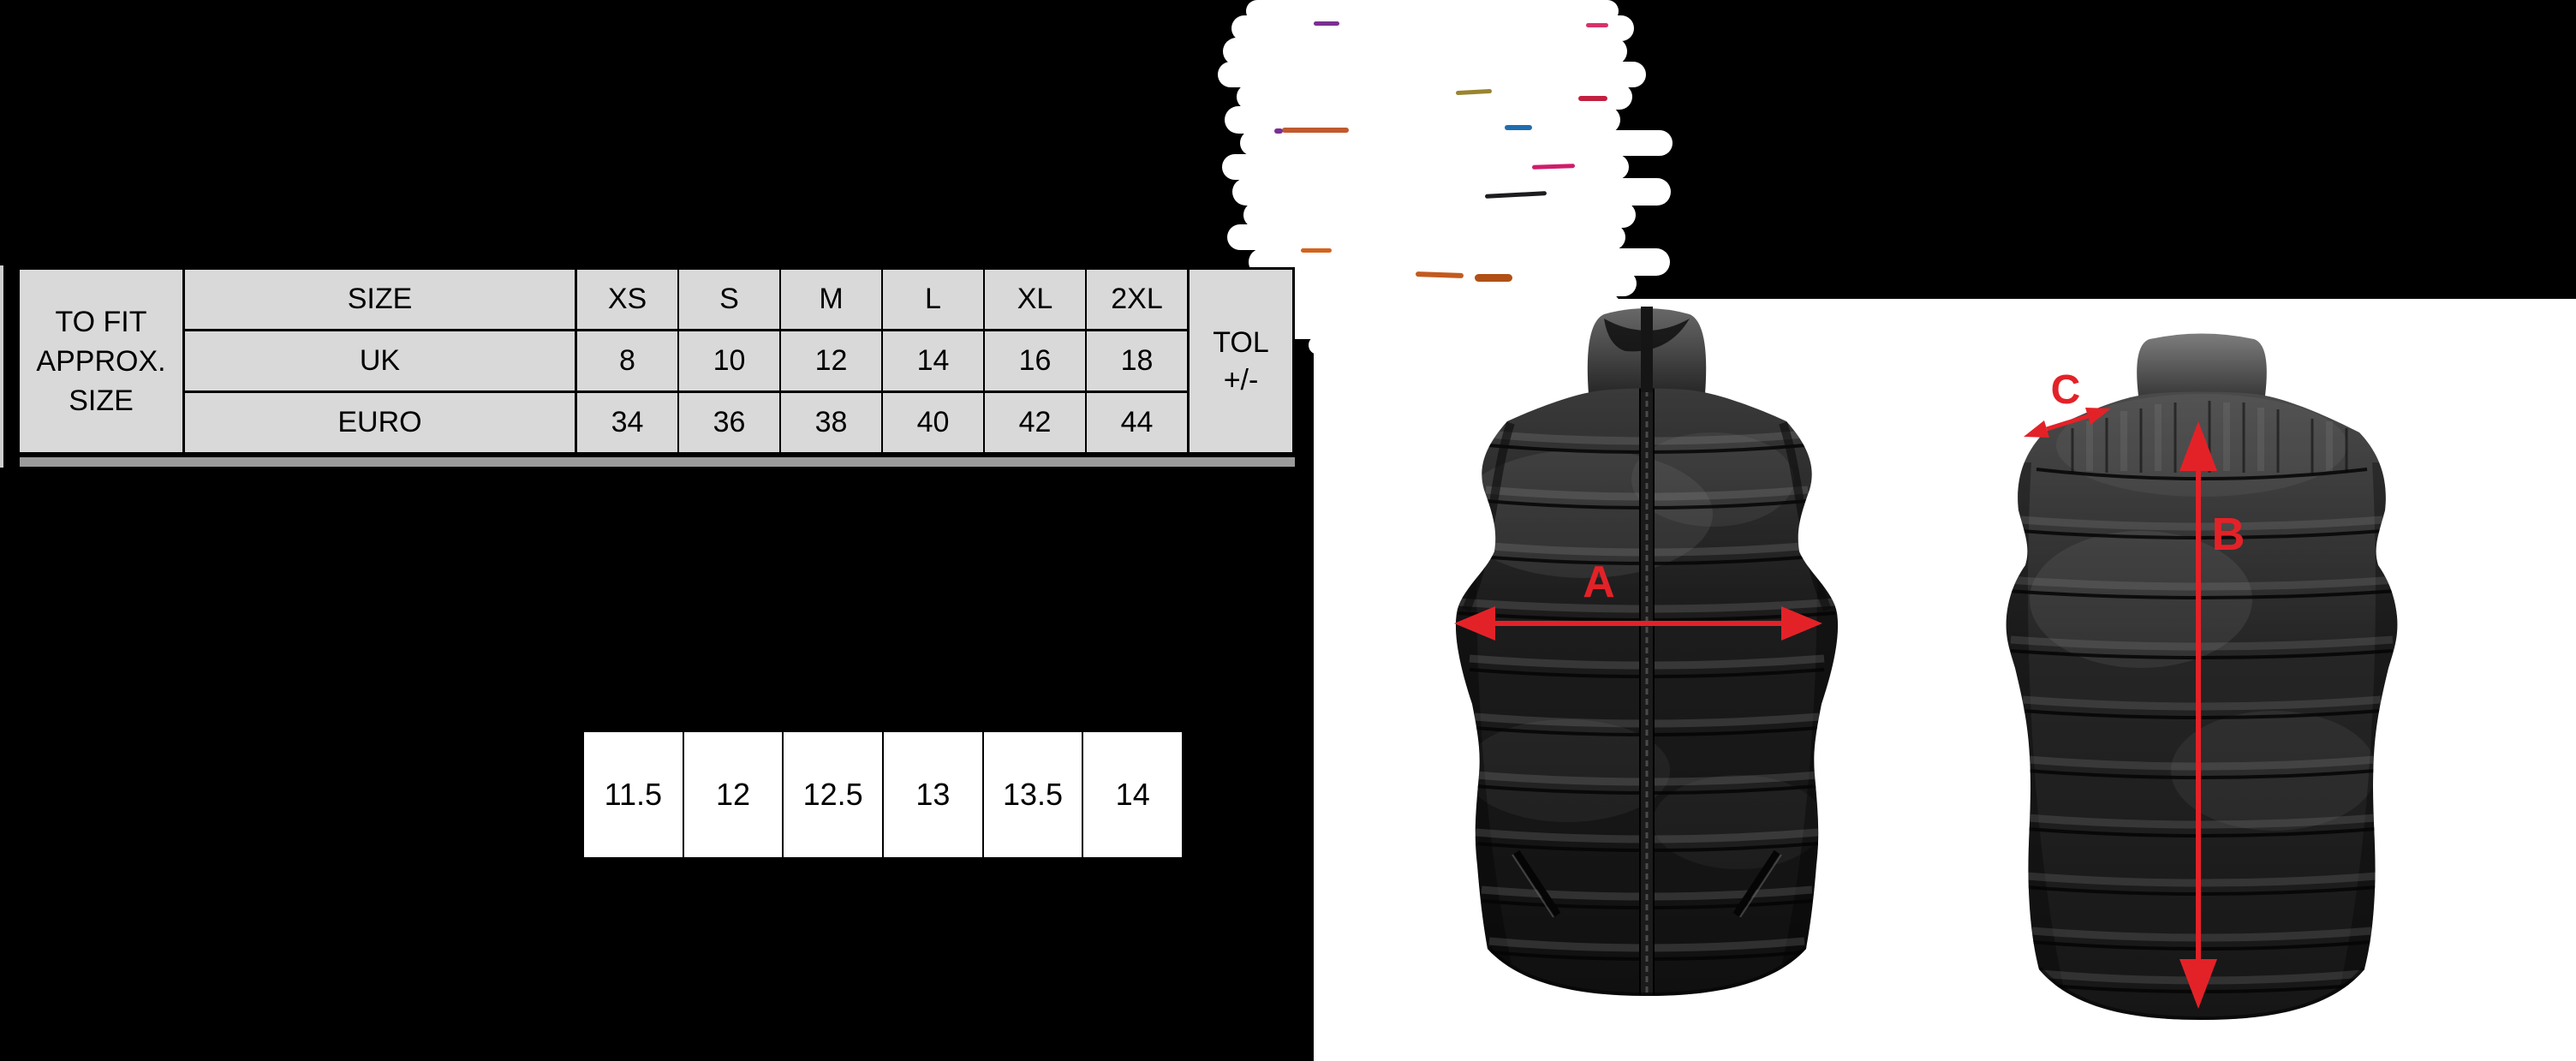  I want to click on table-row-size: SIZE XS S M L XL 2XL, so click(686, 301).